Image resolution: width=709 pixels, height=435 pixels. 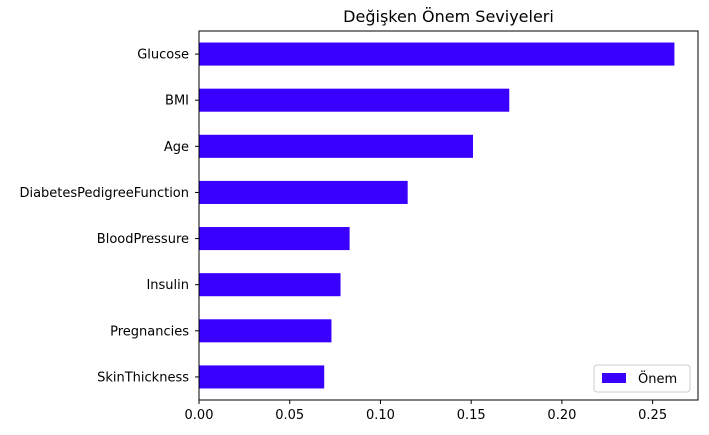 I want to click on bar-skinthickness, so click(x=262, y=377).